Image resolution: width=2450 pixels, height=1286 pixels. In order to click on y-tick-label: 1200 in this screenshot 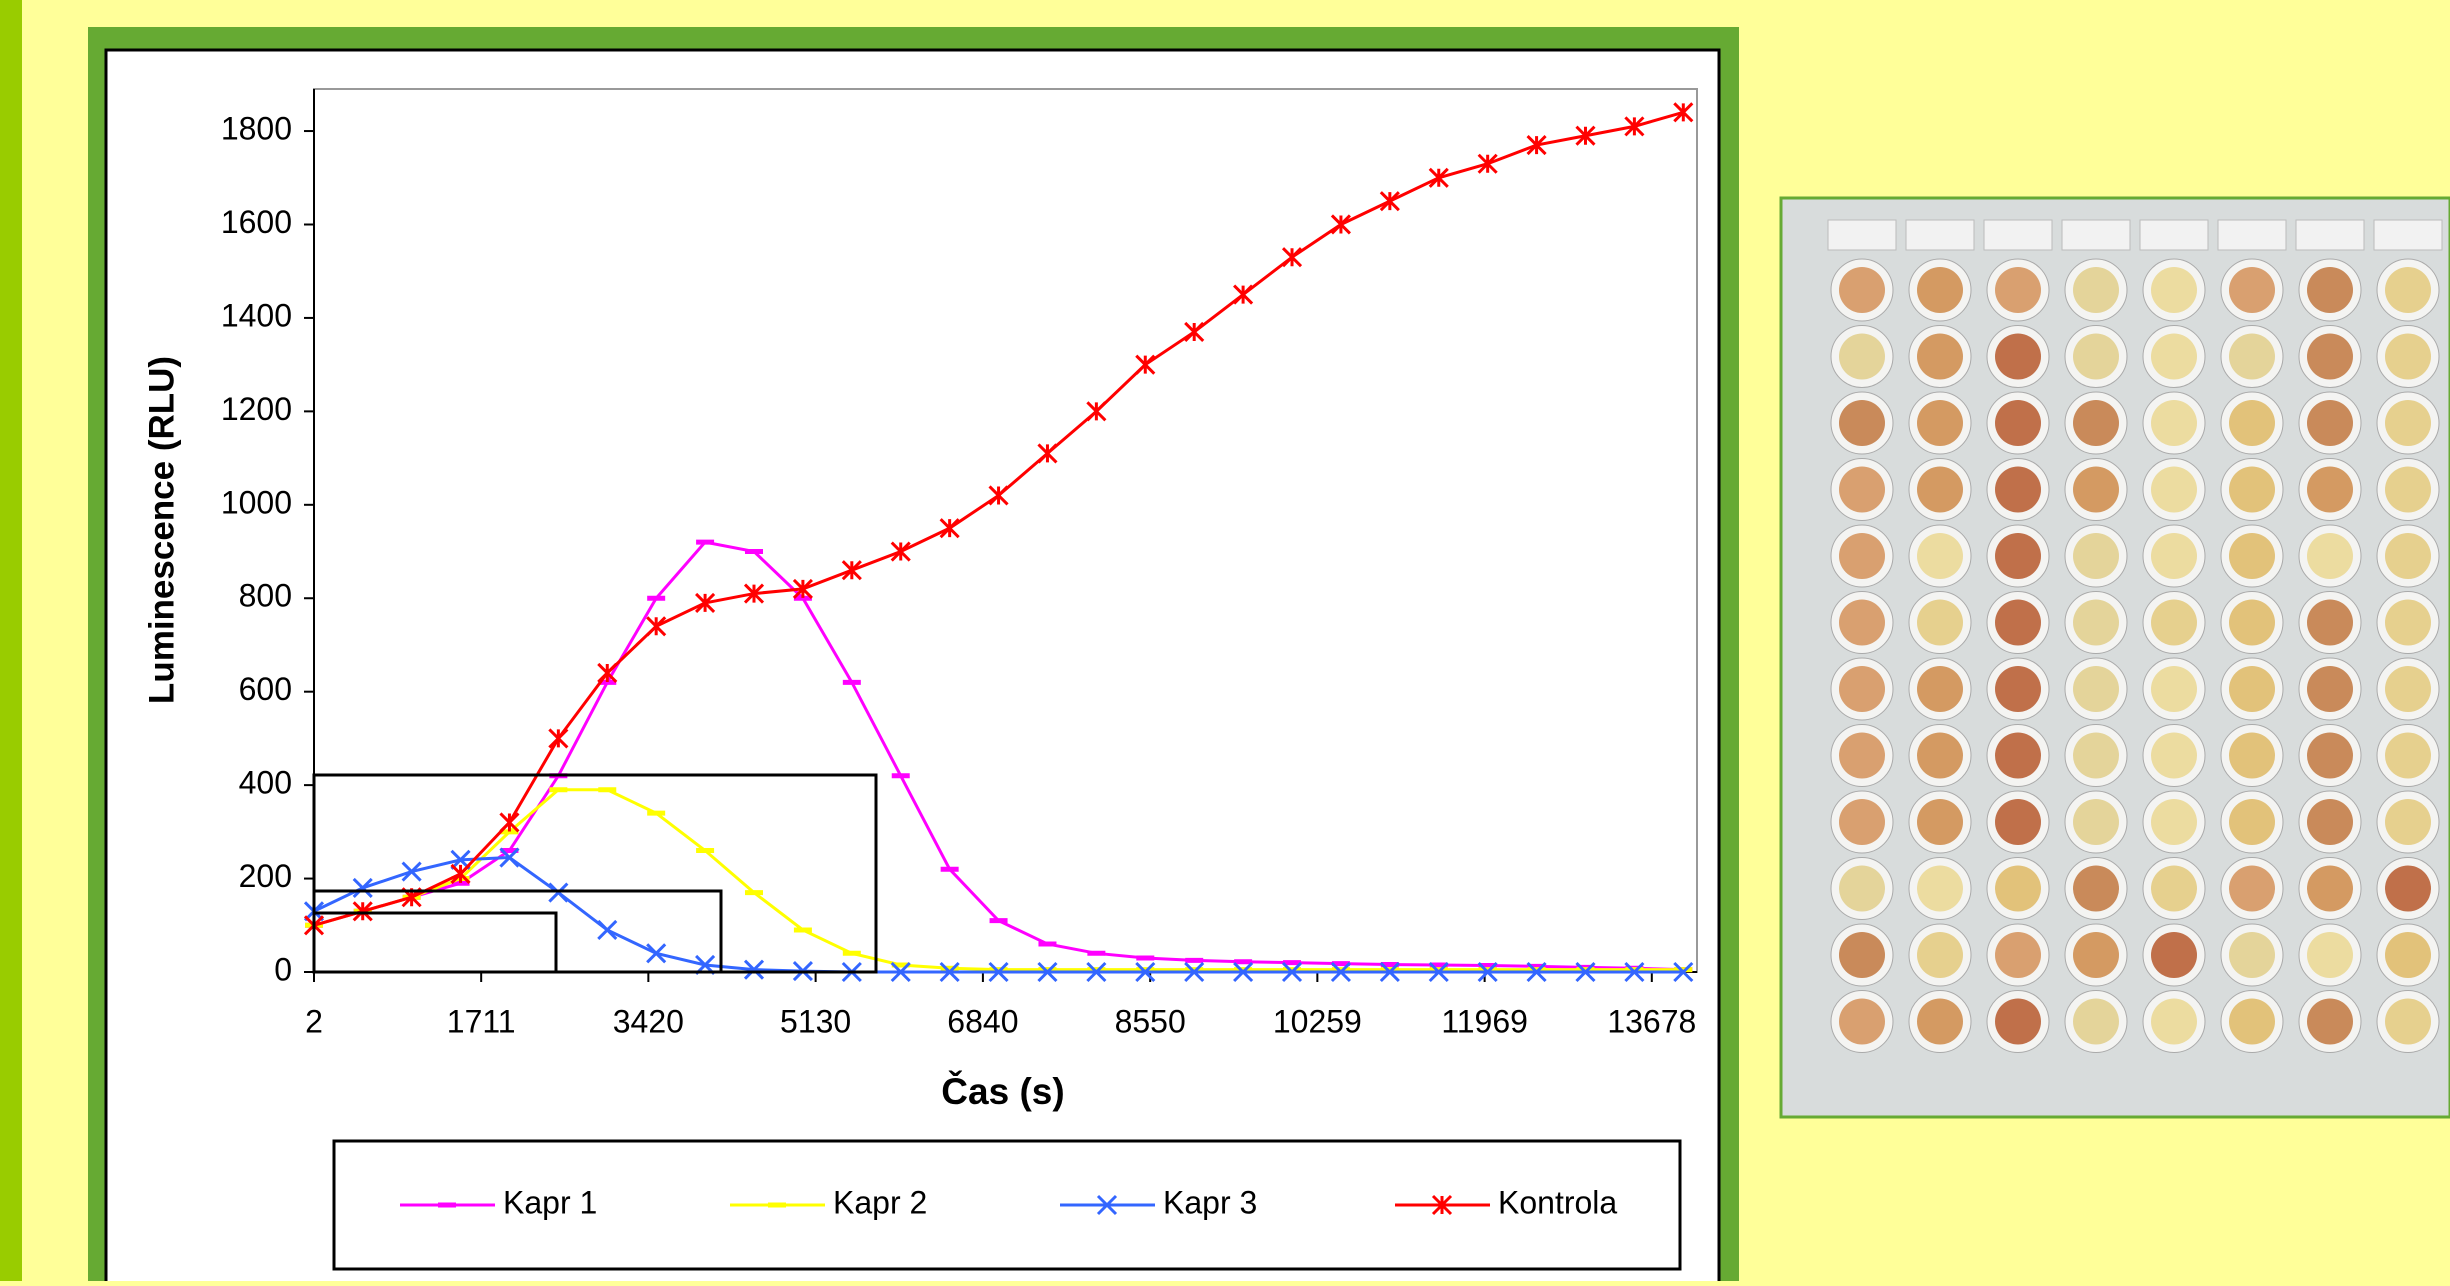, I will do `click(256, 409)`.